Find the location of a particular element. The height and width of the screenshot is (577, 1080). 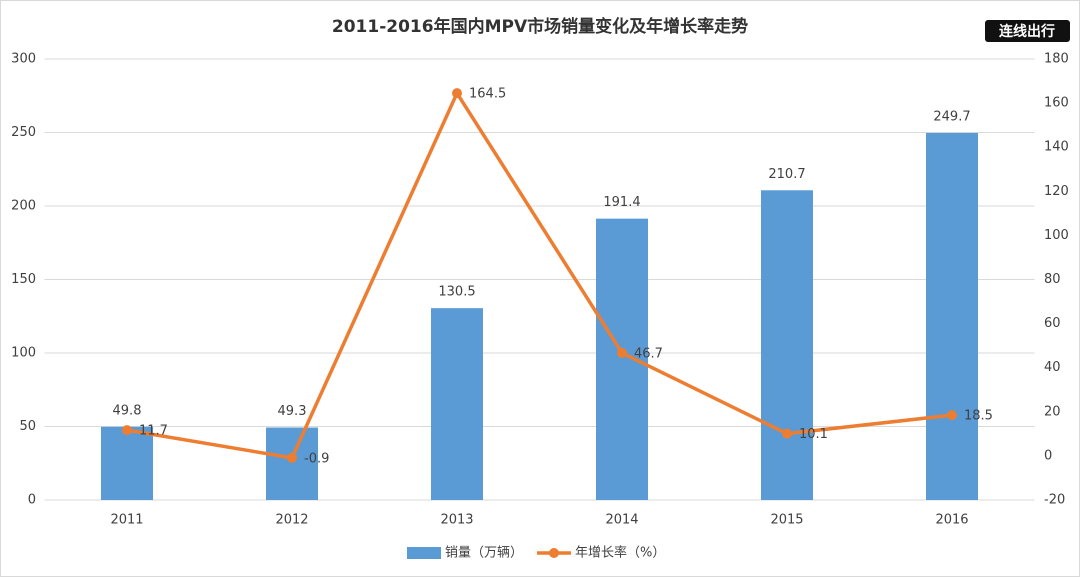

y2-tick-label: 140 is located at coordinates (1056, 147).